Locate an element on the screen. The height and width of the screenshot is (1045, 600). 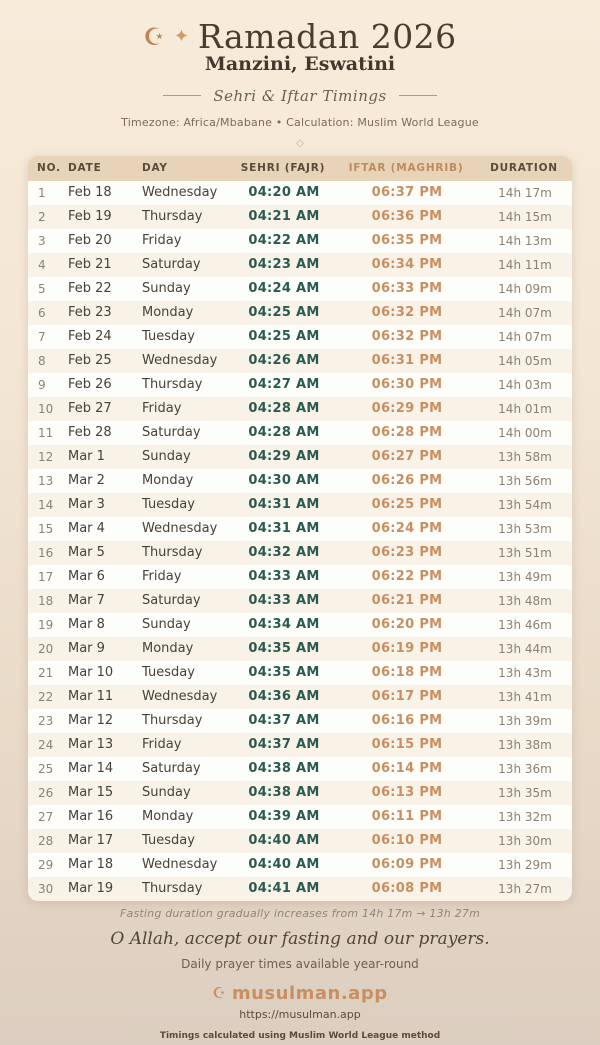
cell-date: Mar 13 is located at coordinates (91, 745).